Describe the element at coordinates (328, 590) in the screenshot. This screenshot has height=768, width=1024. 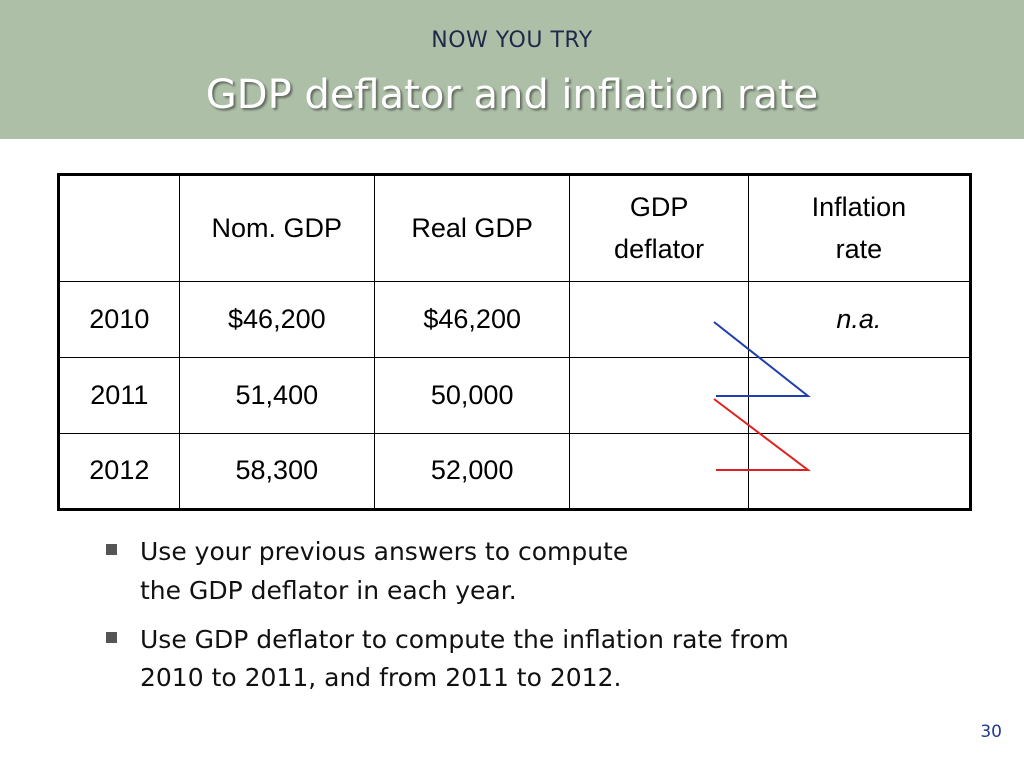
I see `bullet-line: the GDP deflator in each year.` at that location.